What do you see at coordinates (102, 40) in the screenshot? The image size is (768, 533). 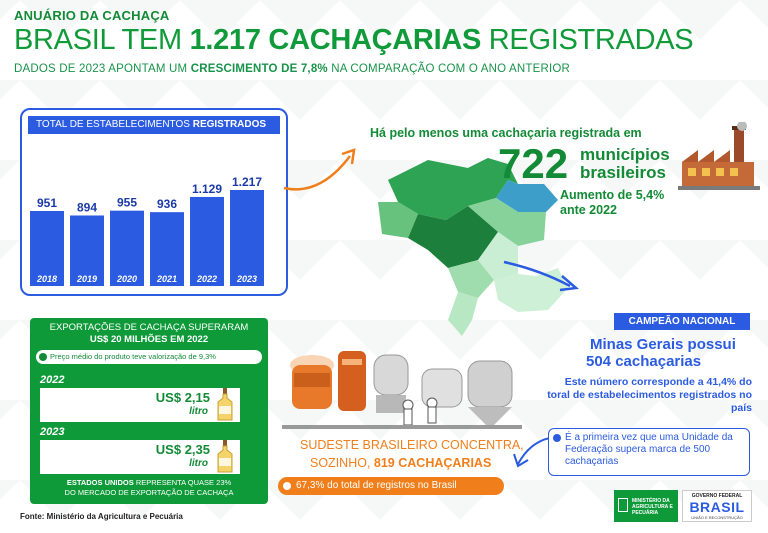 I see `title-pre: BRASIL TEM` at bounding box center [102, 40].